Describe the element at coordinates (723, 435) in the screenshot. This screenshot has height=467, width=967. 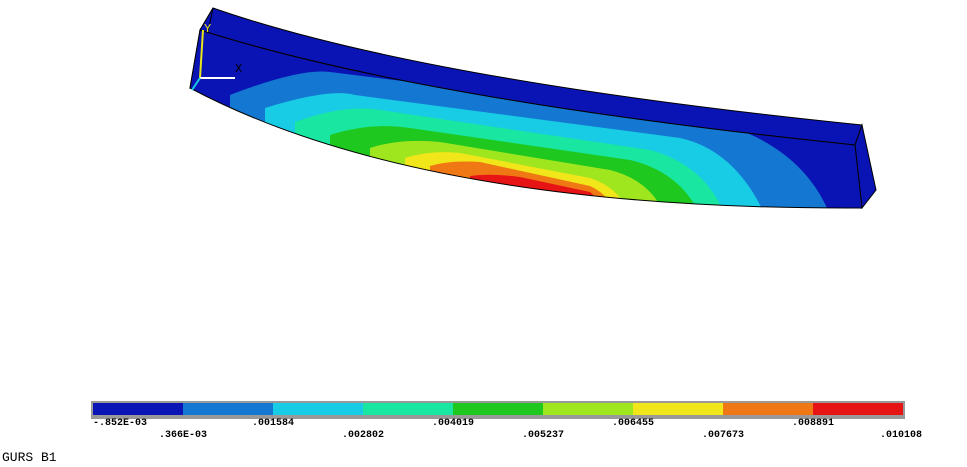
I see `legend-label: .007673` at that location.